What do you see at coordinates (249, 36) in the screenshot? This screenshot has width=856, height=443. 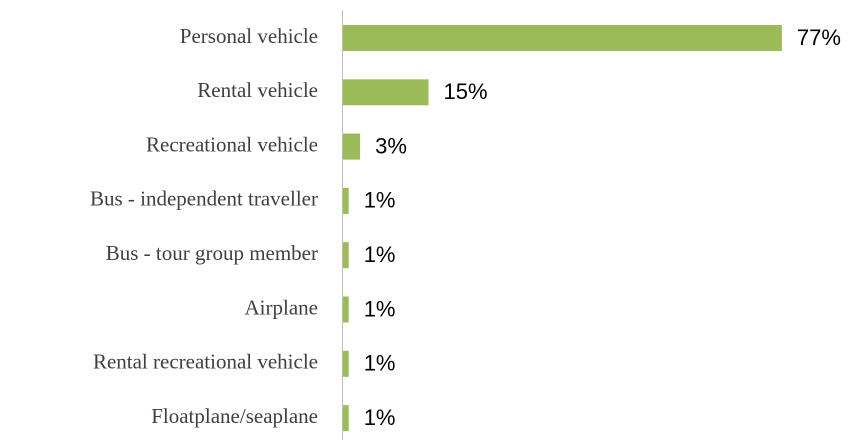 I see `category-label: Personal vehicle` at bounding box center [249, 36].